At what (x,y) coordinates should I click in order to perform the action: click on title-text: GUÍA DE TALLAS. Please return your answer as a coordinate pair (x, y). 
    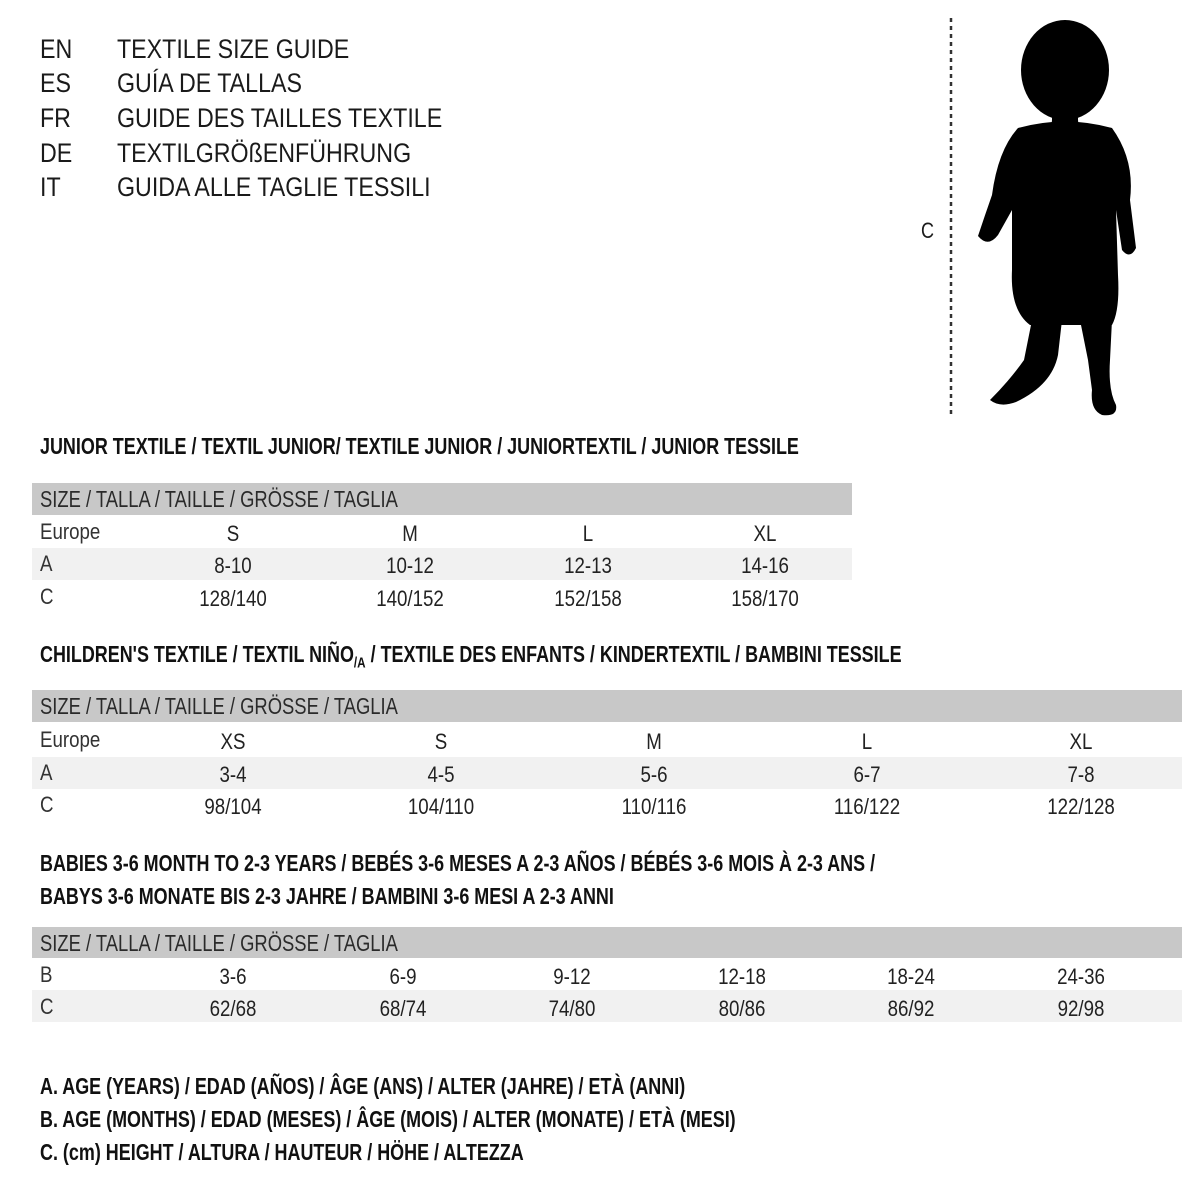
    Looking at the image, I should click on (209, 83).